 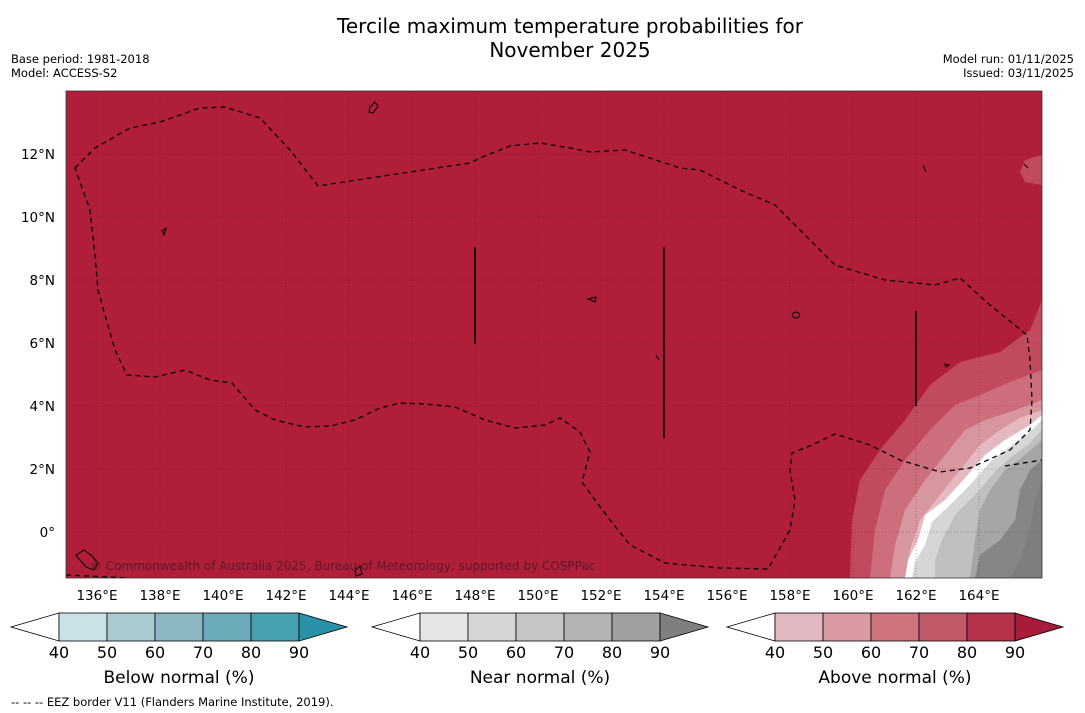 I want to click on lon-tick-label: 150°E, so click(x=537, y=596).